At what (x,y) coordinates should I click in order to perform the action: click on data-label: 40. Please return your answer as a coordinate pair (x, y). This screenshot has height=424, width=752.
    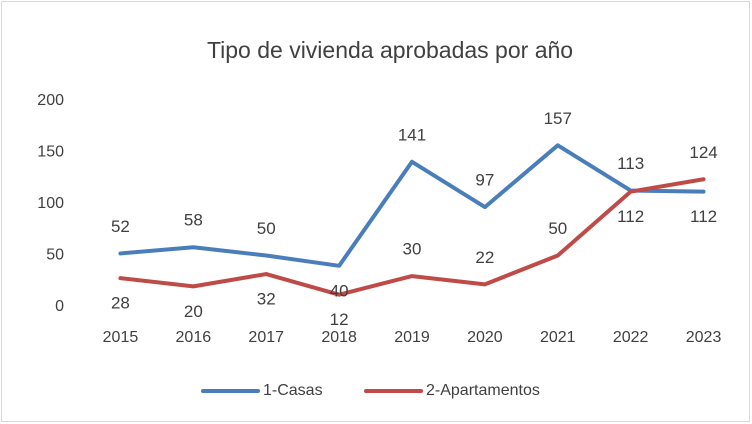
    Looking at the image, I should click on (339, 290).